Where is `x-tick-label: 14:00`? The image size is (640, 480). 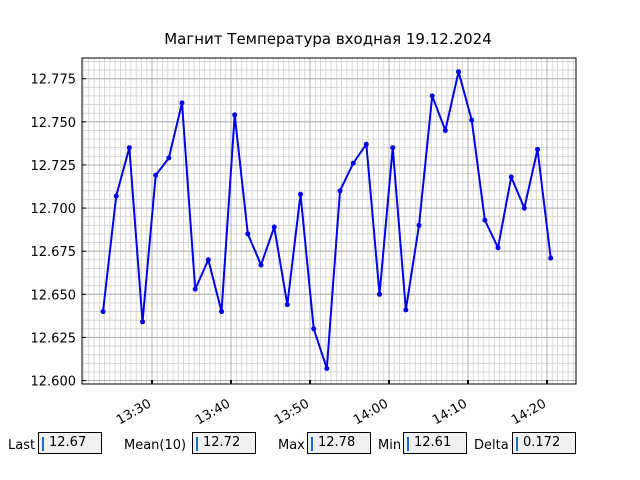
x-tick-label: 14:00 is located at coordinates (371, 412).